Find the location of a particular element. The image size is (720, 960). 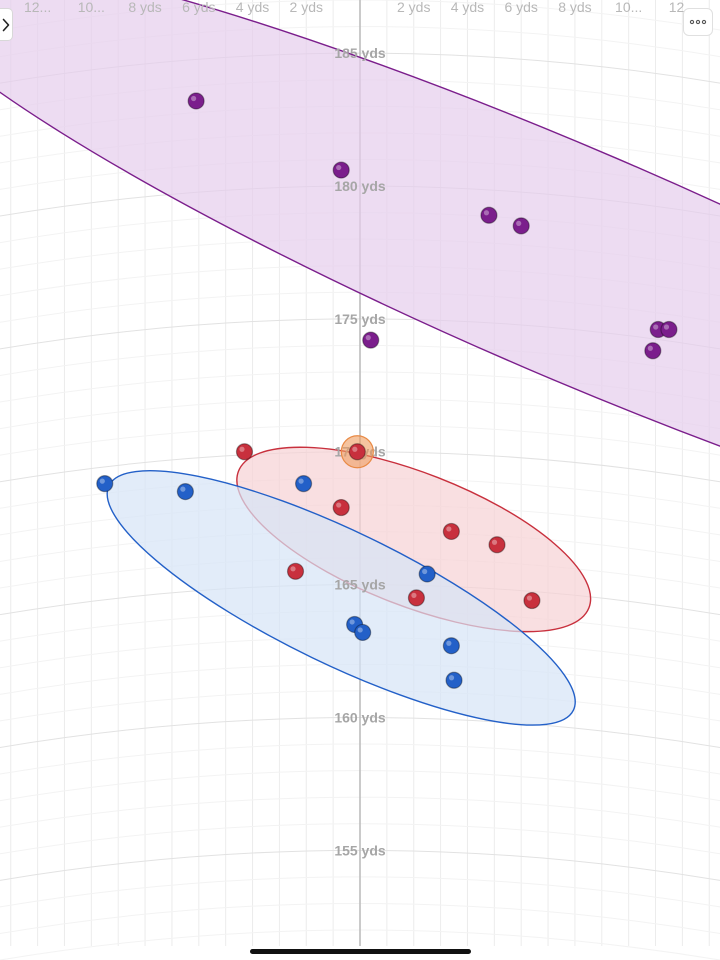

ellipsis-icon is located at coordinates (698, 22).